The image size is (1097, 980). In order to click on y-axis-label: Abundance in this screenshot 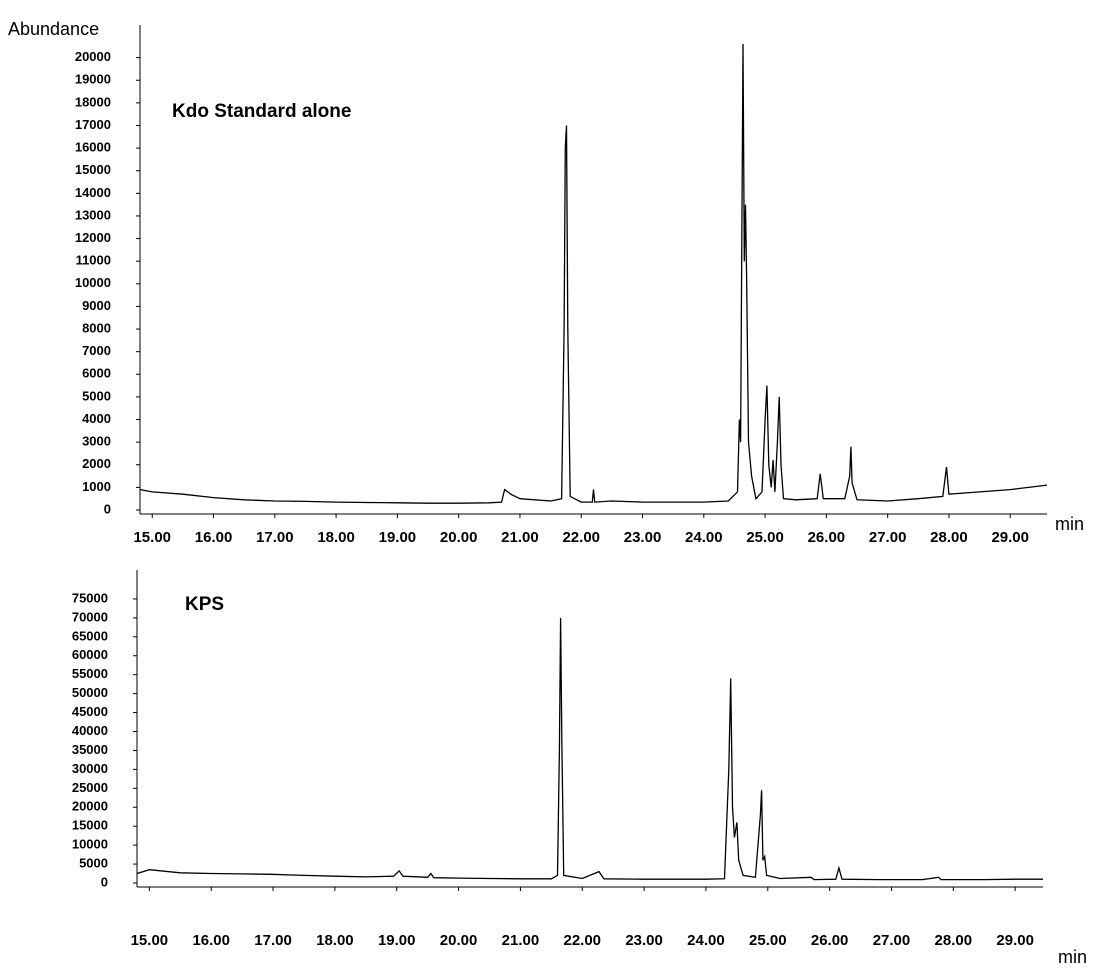, I will do `click(53, 29)`.